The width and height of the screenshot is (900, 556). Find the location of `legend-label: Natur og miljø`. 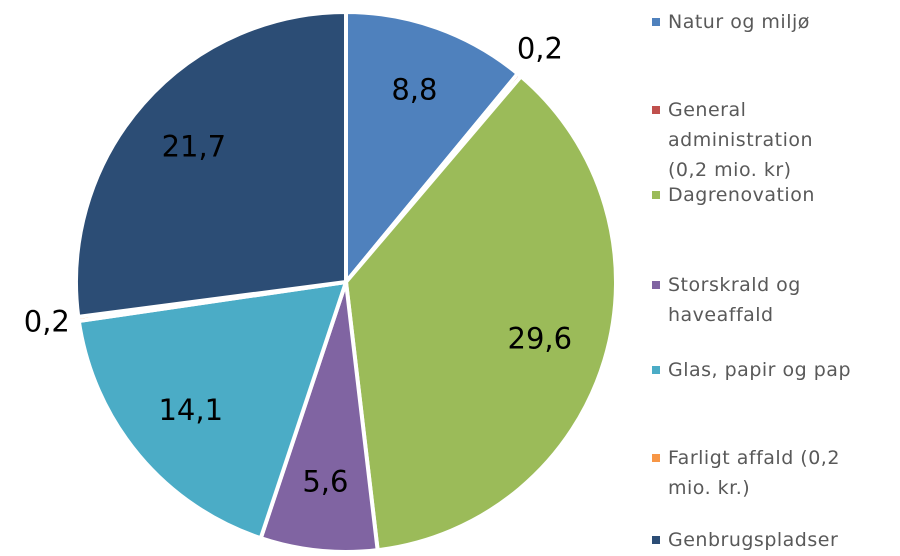

legend-label: Natur og miljø is located at coordinates (739, 22).